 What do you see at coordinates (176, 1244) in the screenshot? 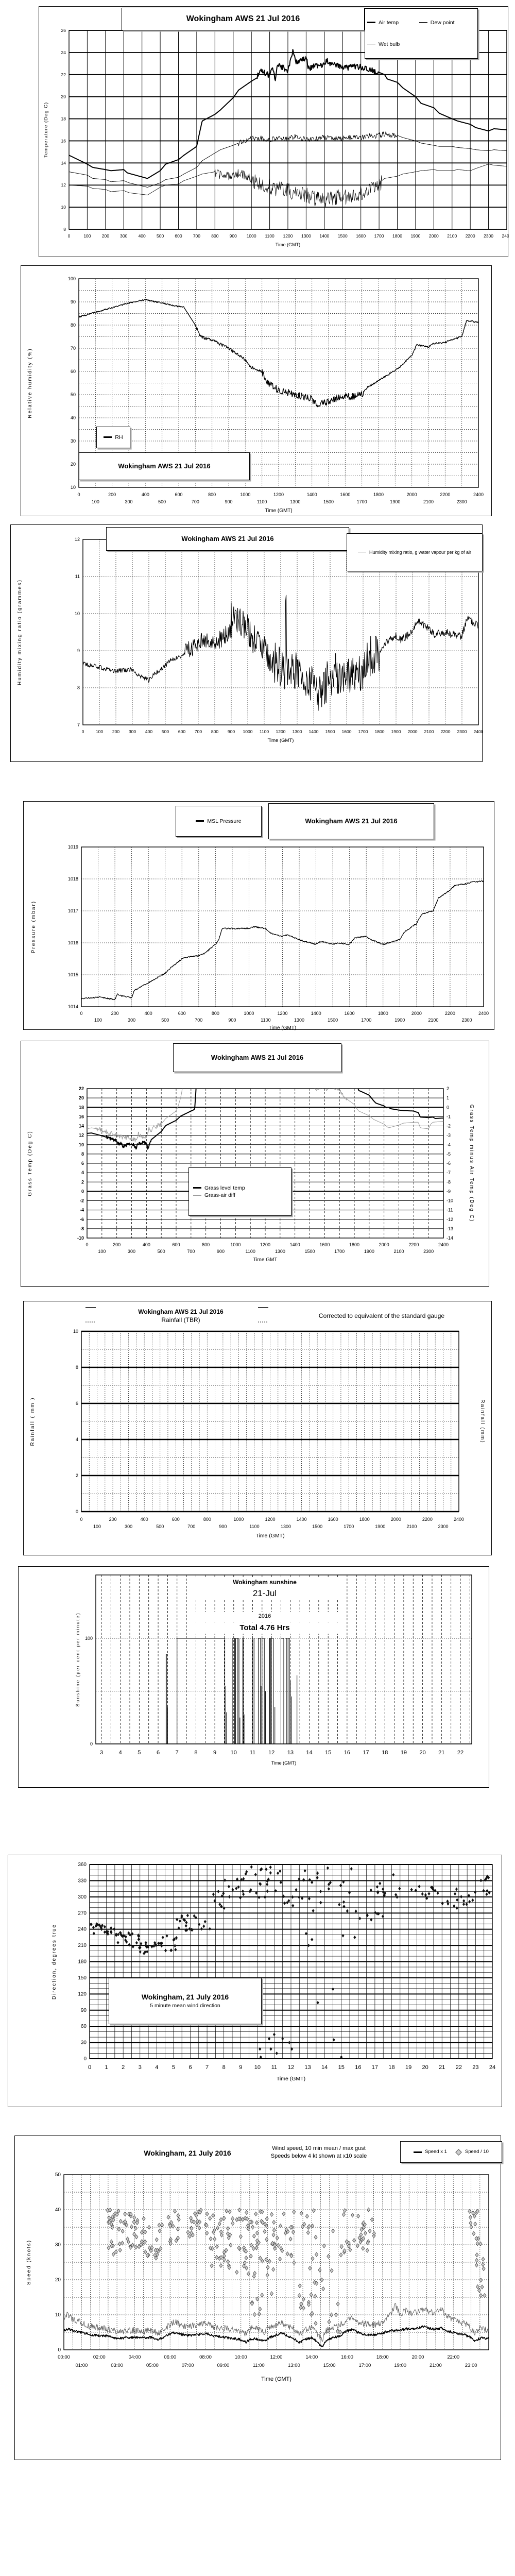
I see `x-tick-label: 600` at bounding box center [176, 1244].